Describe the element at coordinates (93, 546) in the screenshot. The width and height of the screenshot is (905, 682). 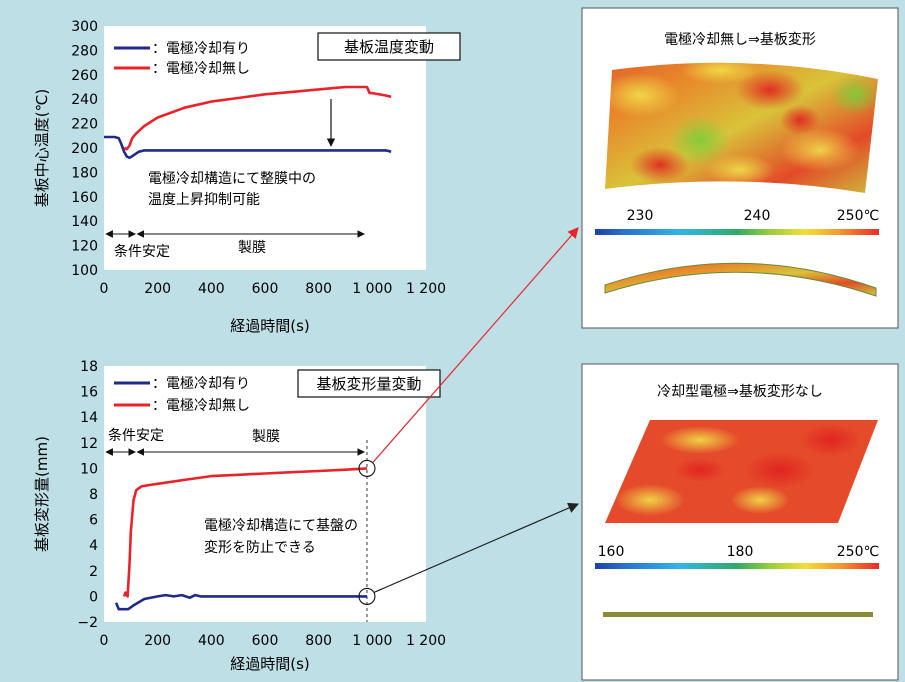
I see `y-tick-label: 4` at that location.